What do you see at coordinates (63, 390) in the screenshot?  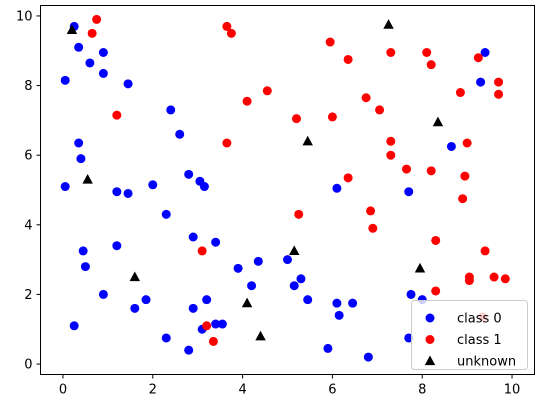 I see `x-tick-label: 0` at bounding box center [63, 390].